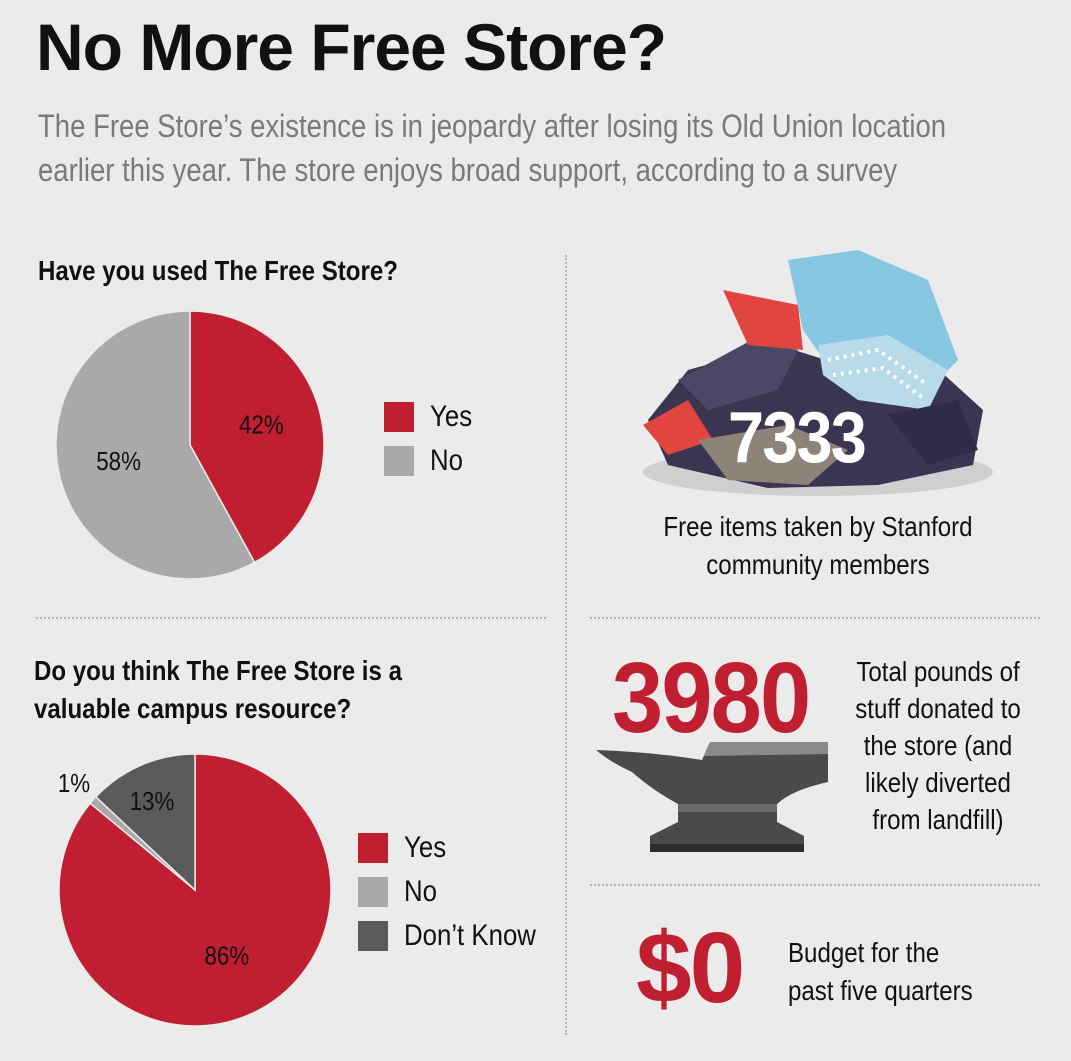  I want to click on page-title: No More Free Store?, so click(351, 47).